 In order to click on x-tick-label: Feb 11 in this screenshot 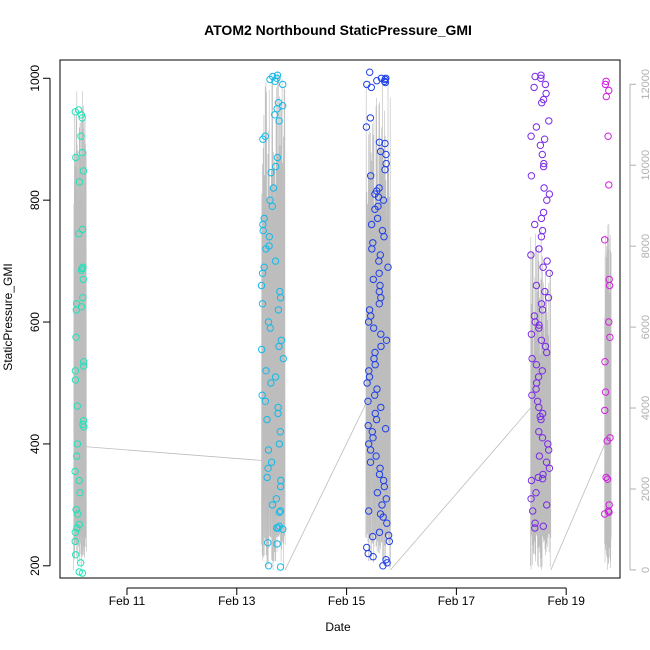, I will do `click(127, 601)`.